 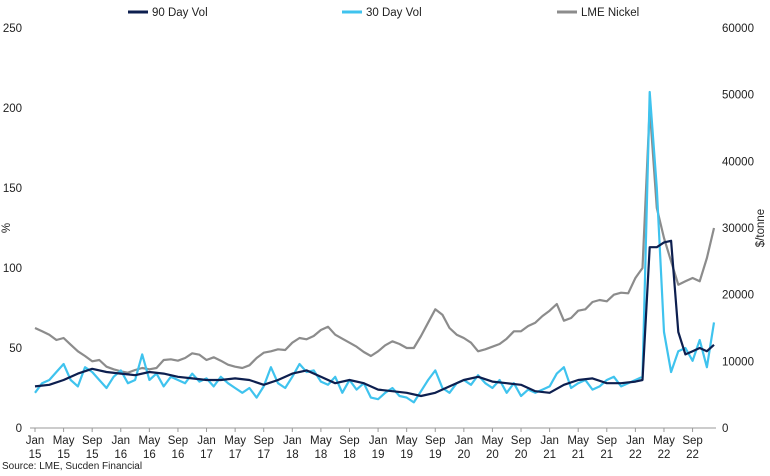 What do you see at coordinates (725, 429) in the screenshot?
I see `right-tick-label: 0` at bounding box center [725, 429].